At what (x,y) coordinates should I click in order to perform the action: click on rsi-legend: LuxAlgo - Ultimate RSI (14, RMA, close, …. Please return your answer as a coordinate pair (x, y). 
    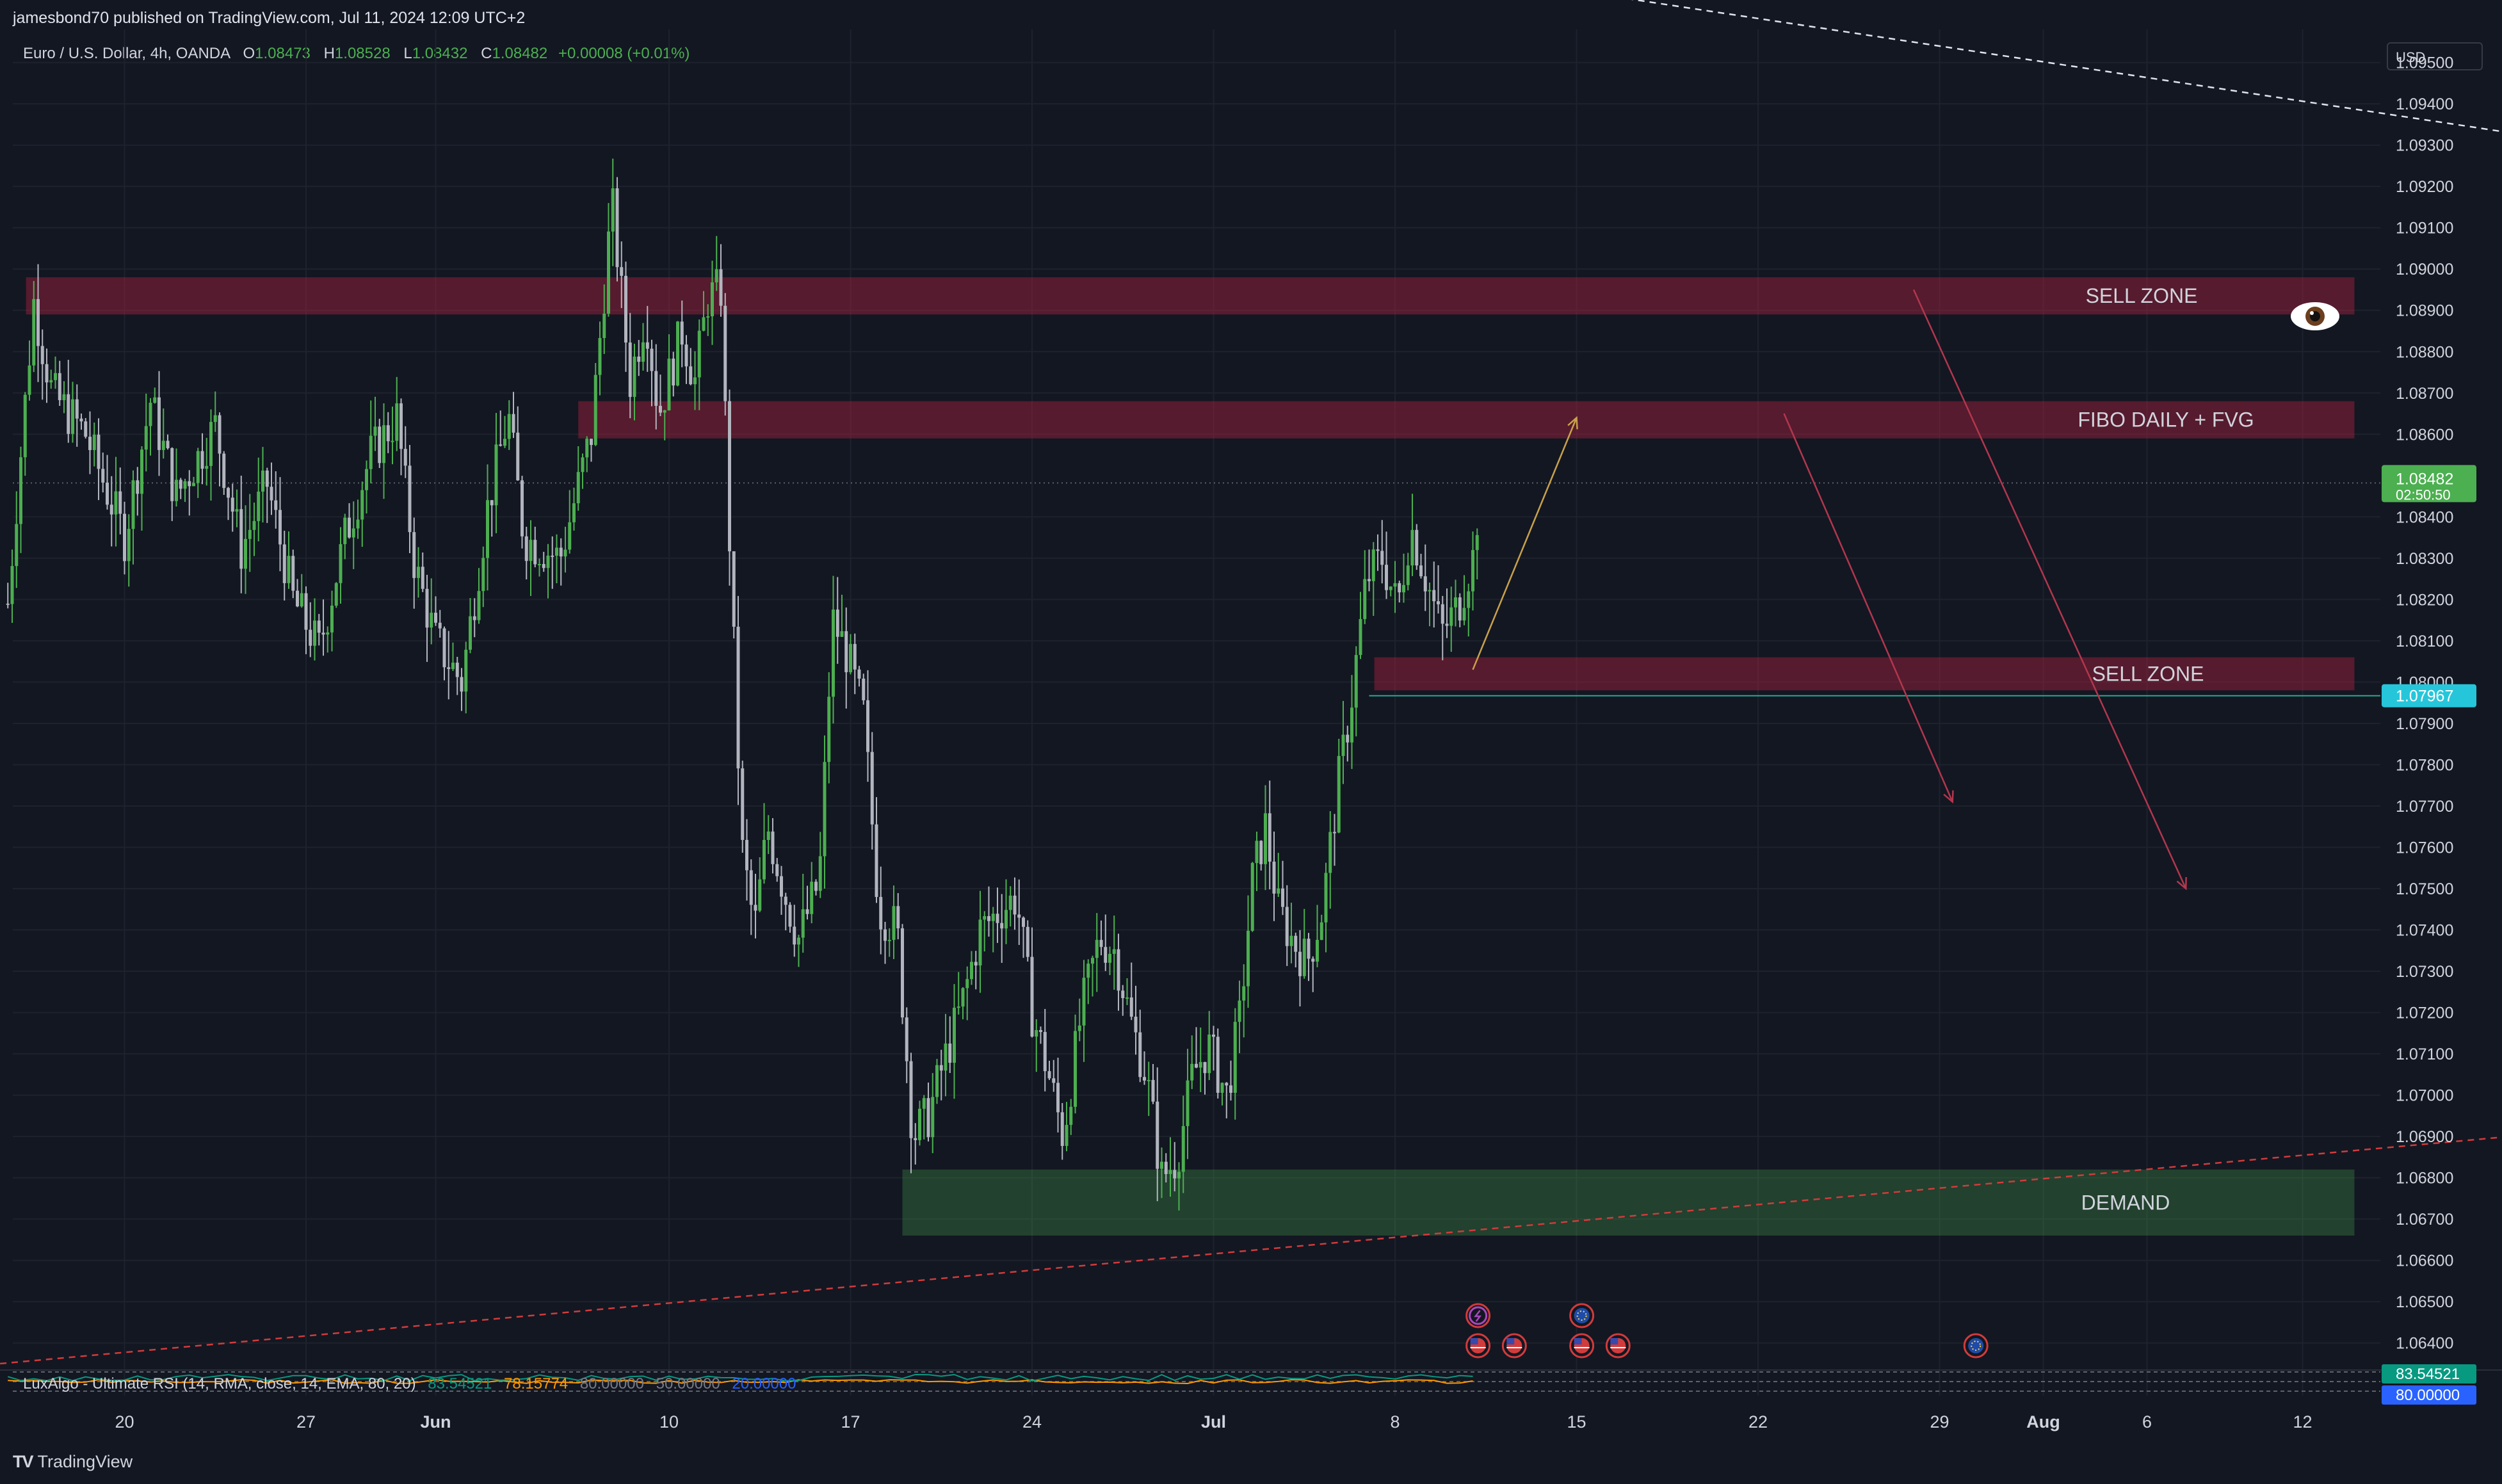
    Looking at the image, I should click on (409, 1384).